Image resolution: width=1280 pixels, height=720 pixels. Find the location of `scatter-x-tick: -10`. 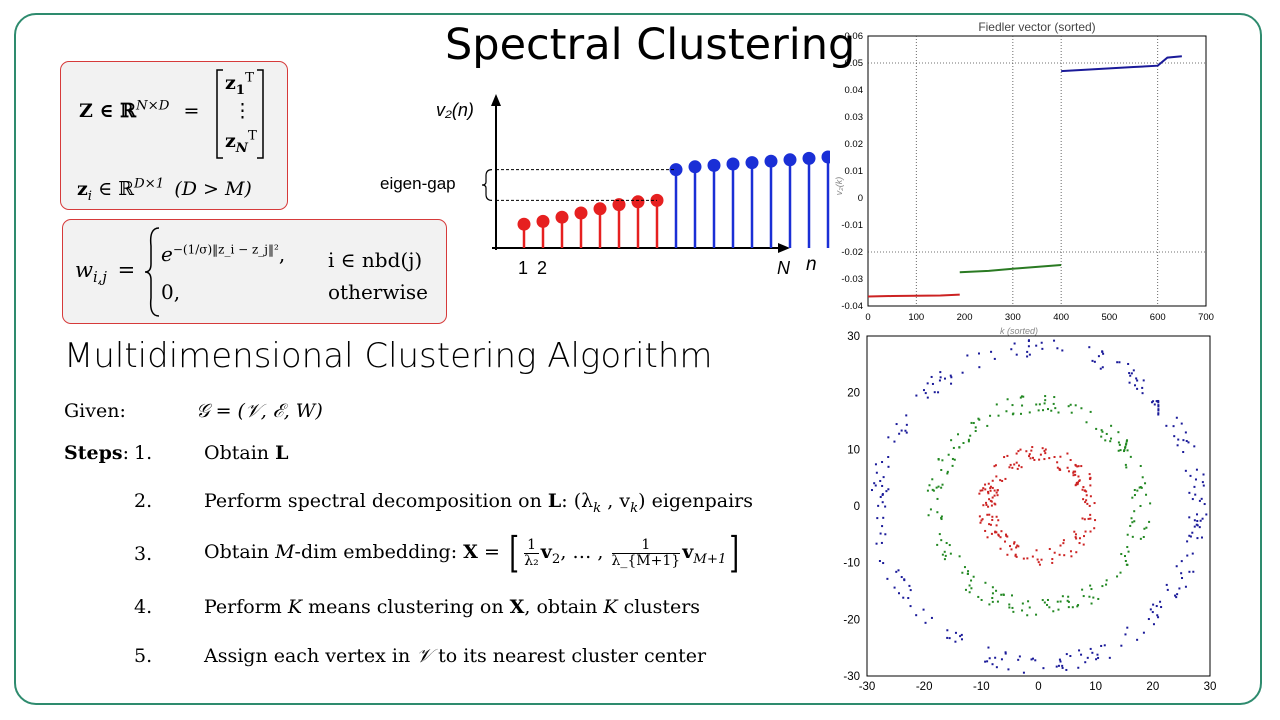

scatter-x-tick: -10 is located at coordinates (981, 687).